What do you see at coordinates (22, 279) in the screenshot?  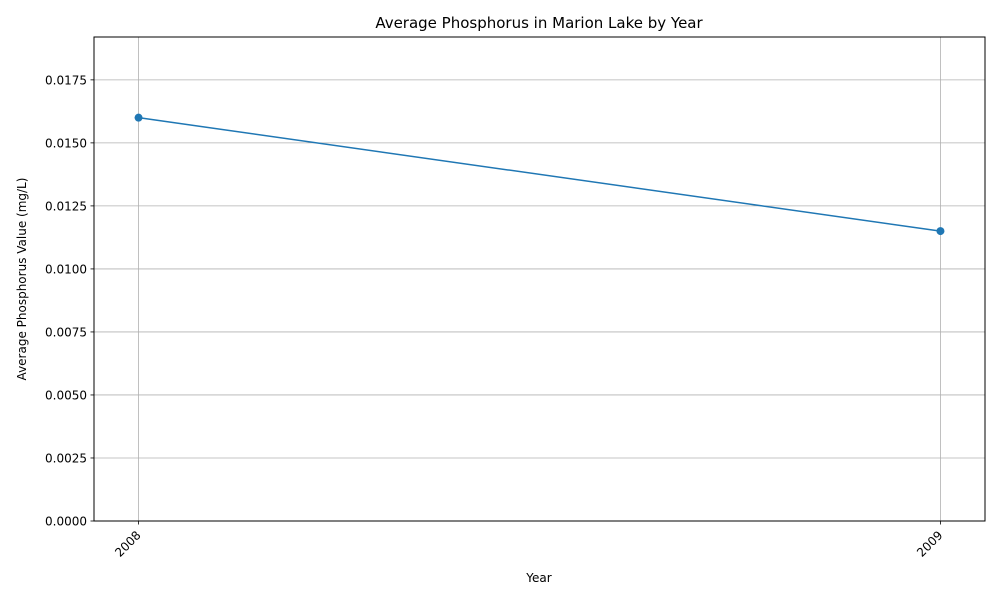 I see `y-axis-label: Average Phosphorus Value (mg/L)` at bounding box center [22, 279].